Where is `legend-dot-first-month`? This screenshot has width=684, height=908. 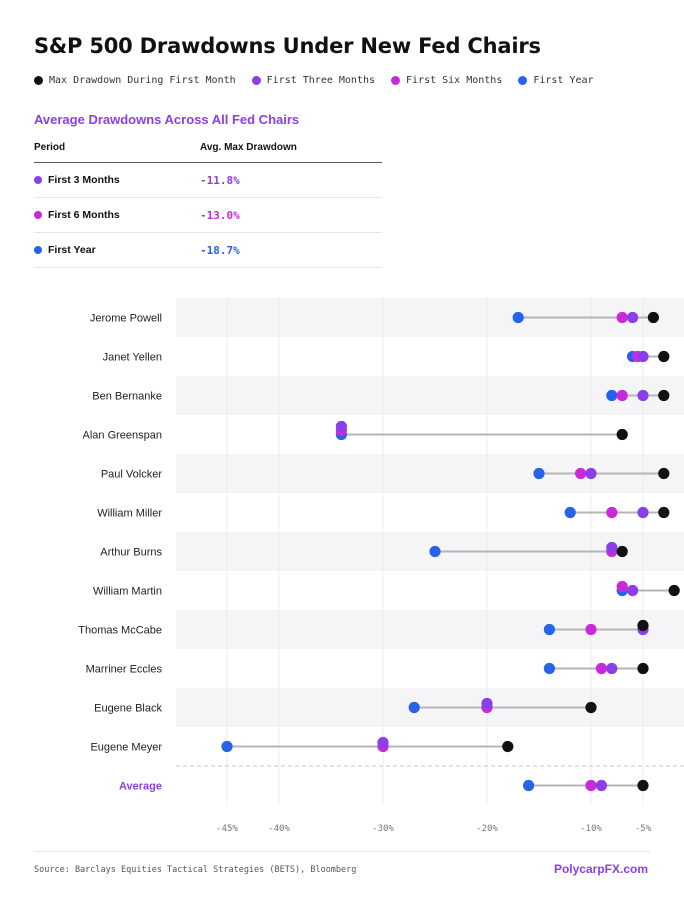
legend-dot-first-month is located at coordinates (38, 80).